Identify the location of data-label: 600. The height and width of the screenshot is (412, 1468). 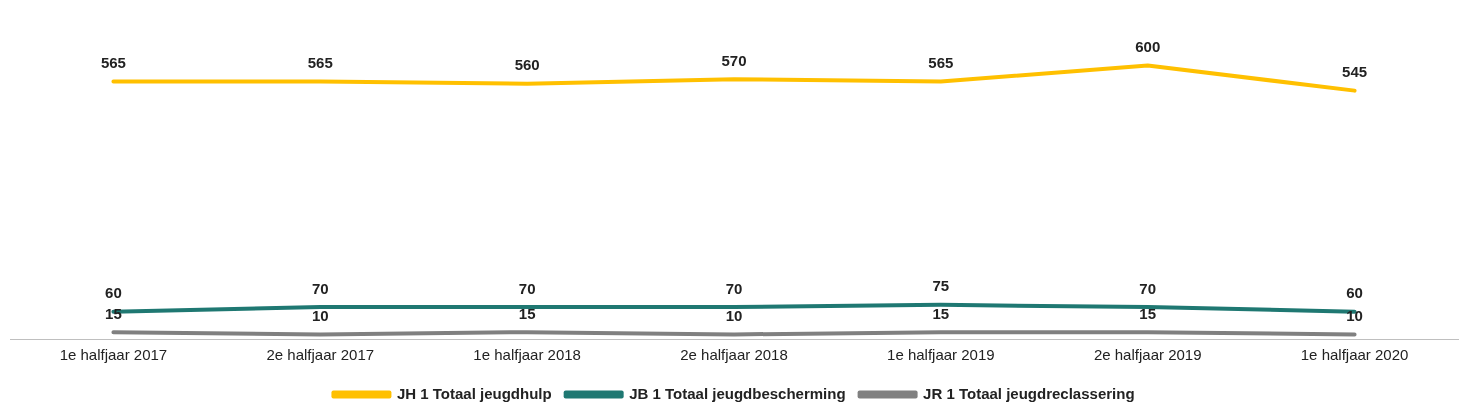
(1148, 47).